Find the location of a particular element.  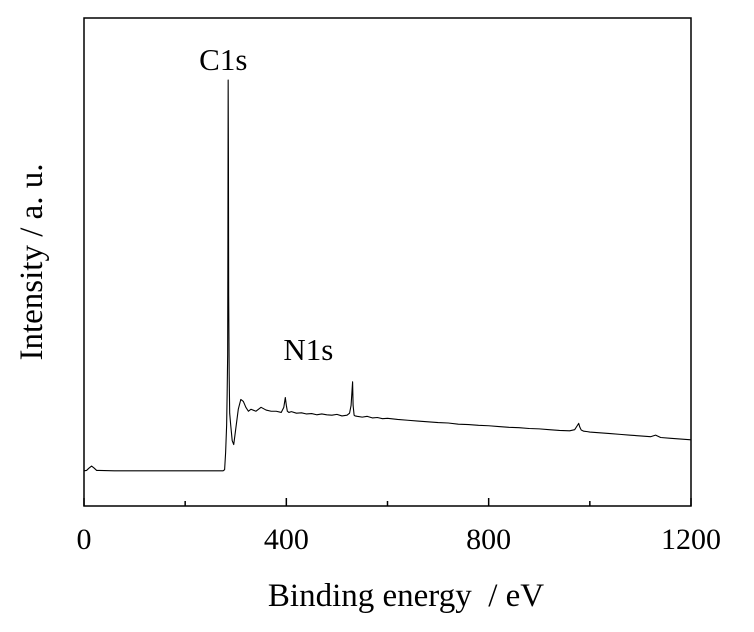

x-axis-tick-labels: 0 400 800 1200 is located at coordinates (399, 539).